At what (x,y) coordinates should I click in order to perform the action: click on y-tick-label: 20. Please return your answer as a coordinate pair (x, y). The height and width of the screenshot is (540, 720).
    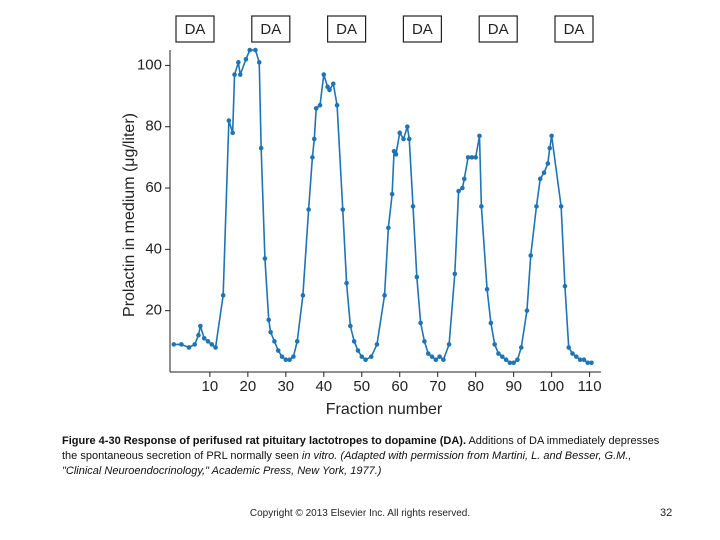
    Looking at the image, I should click on (153, 310).